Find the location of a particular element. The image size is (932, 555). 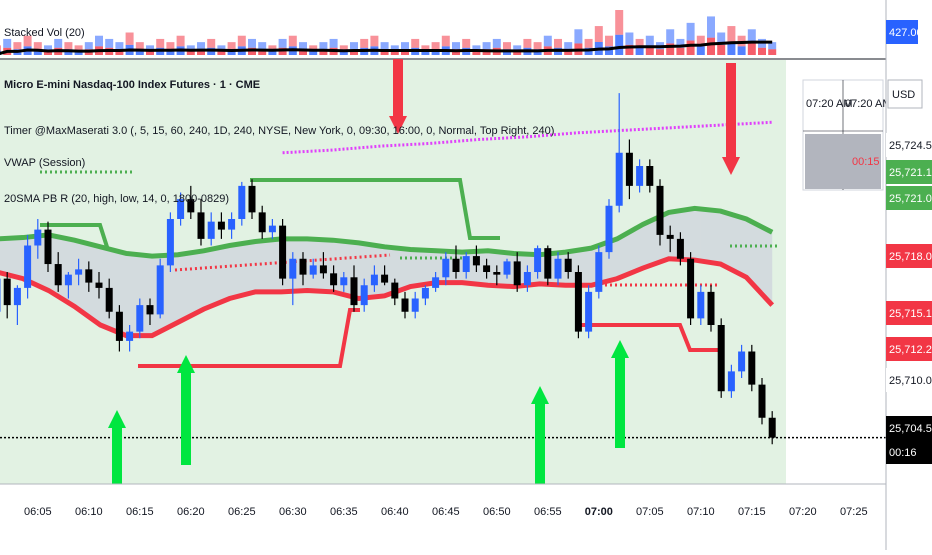

time-tick: 07:25 is located at coordinates (854, 512).